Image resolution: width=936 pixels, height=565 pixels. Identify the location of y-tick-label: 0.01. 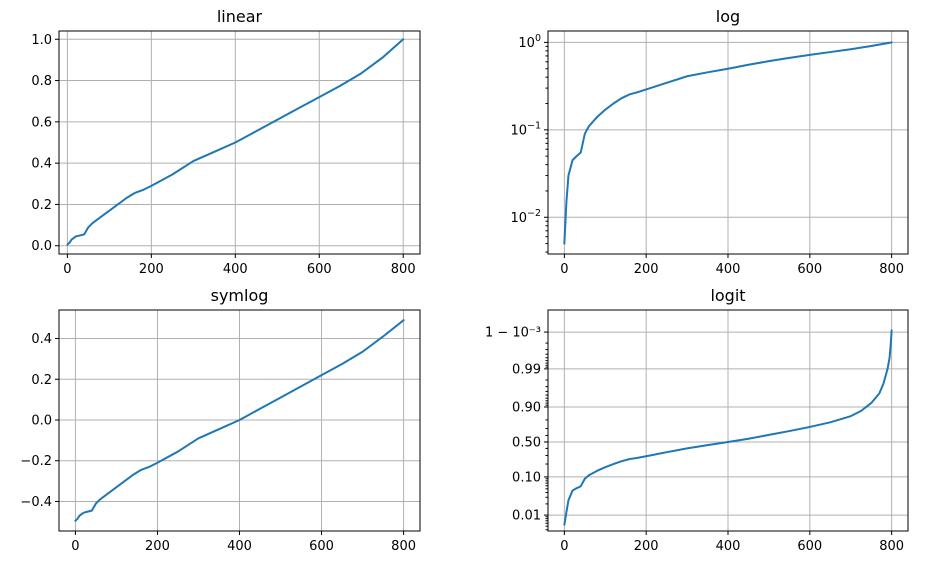
(526, 516).